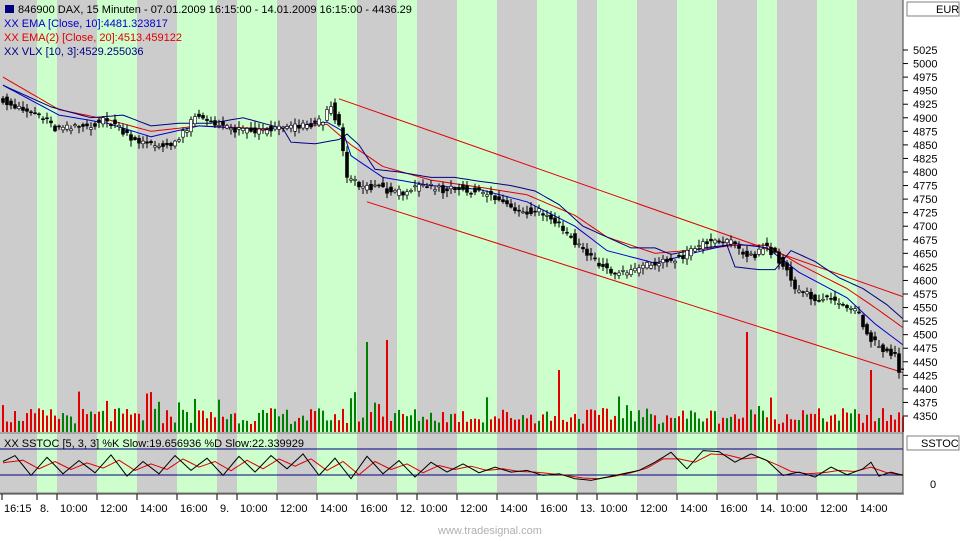  I want to click on currency-button: EUR, so click(933, 9).